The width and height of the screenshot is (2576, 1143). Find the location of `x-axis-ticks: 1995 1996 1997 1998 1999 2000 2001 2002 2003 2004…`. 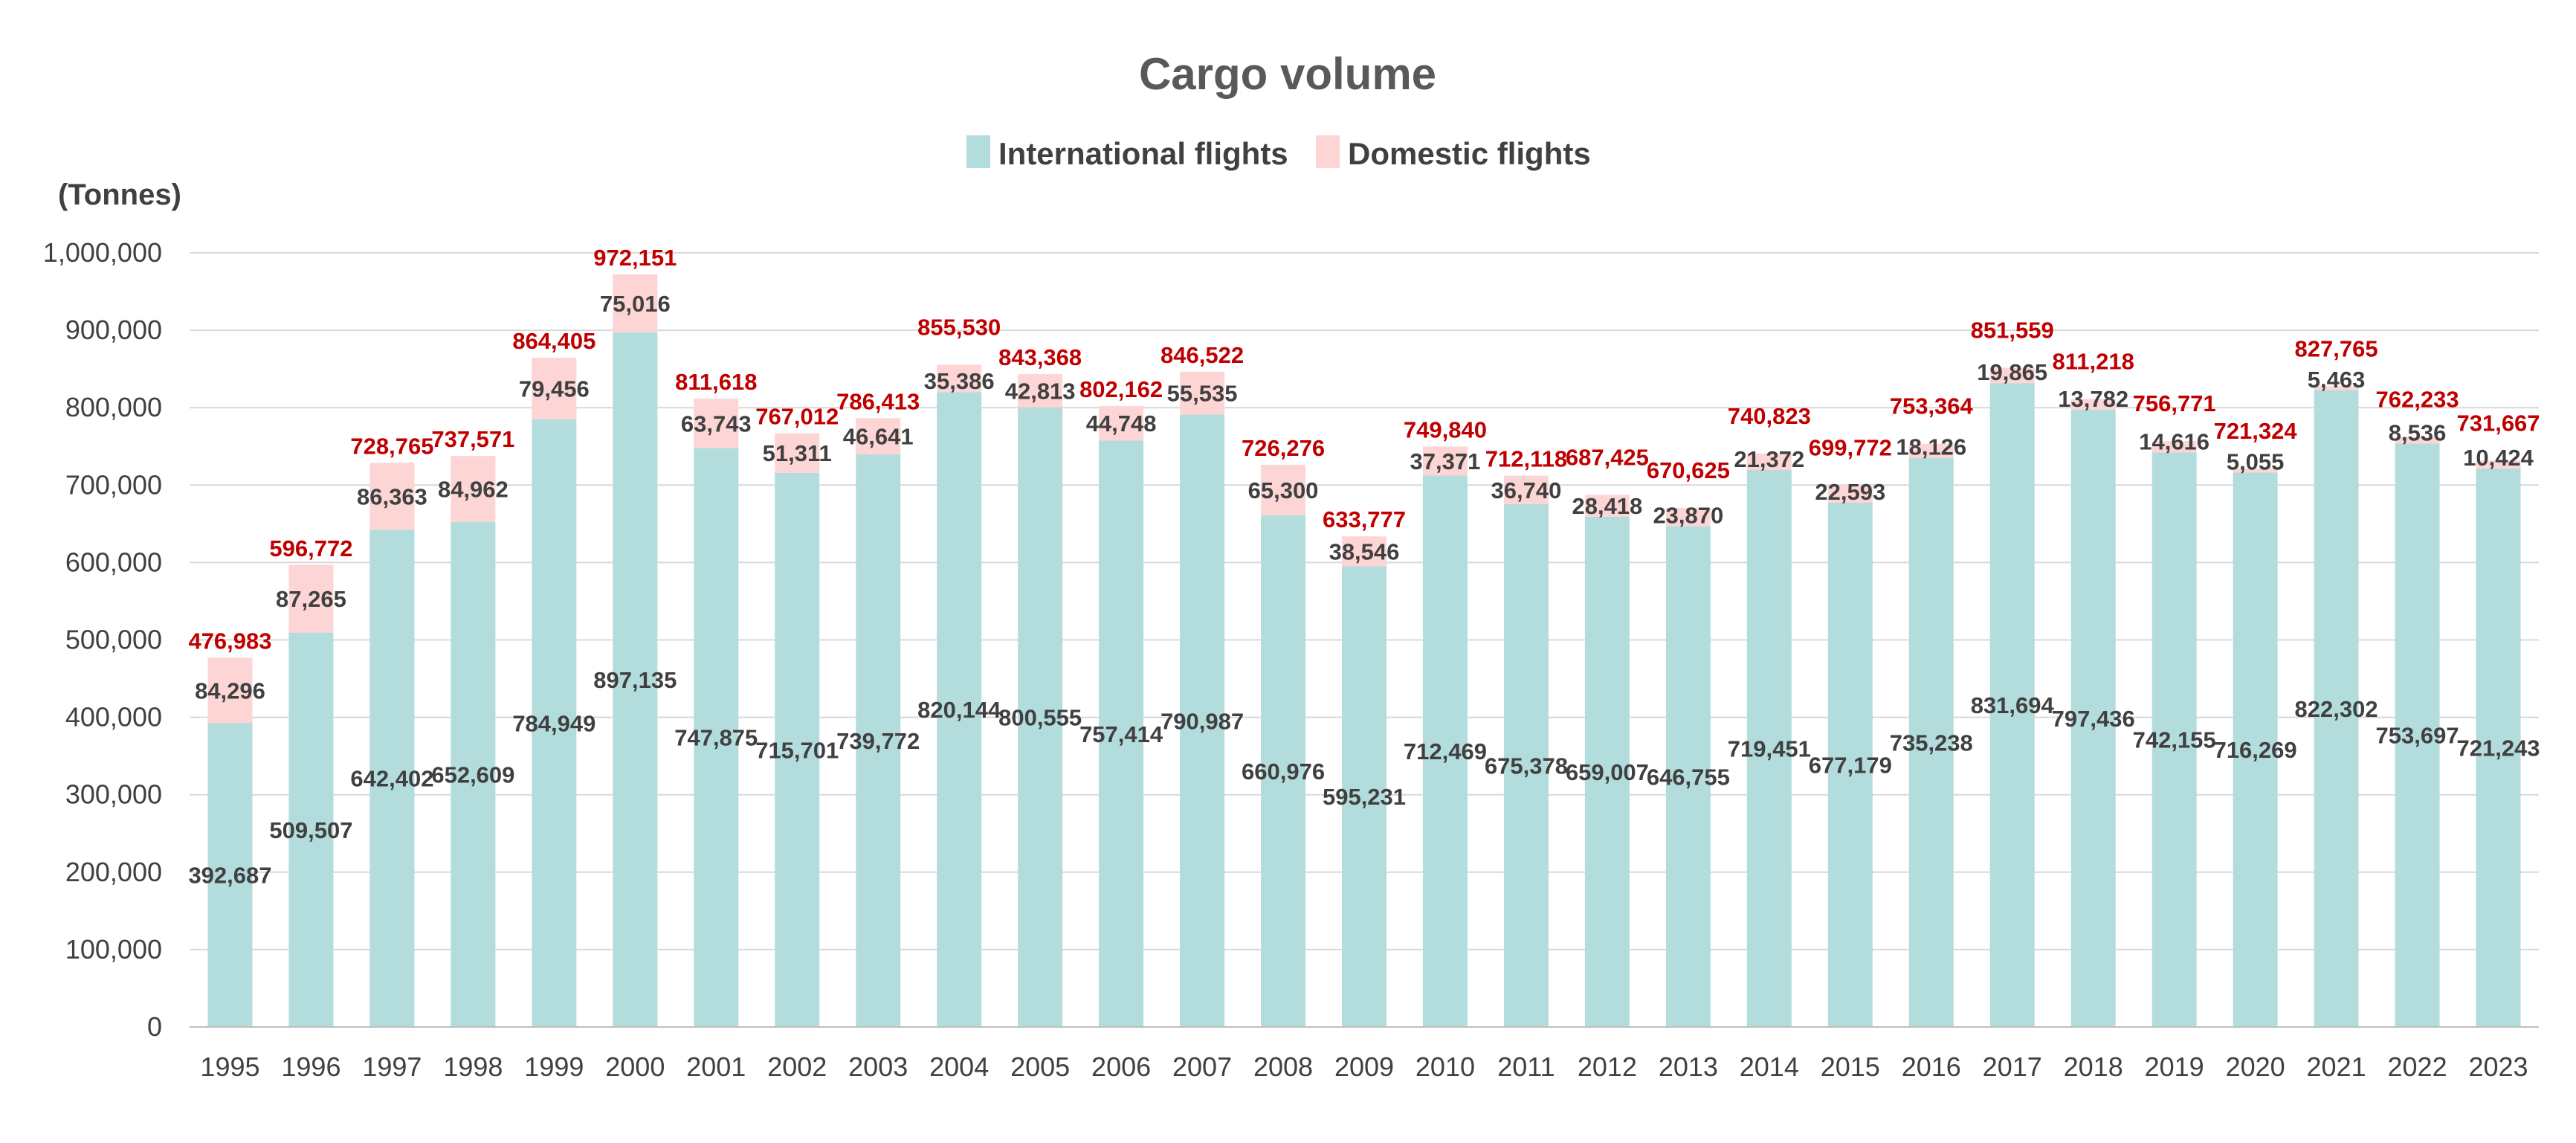

x-axis-ticks: 1995 1996 1997 1998 1999 2000 2001 2002 2003 2004… is located at coordinates (1364, 1067).